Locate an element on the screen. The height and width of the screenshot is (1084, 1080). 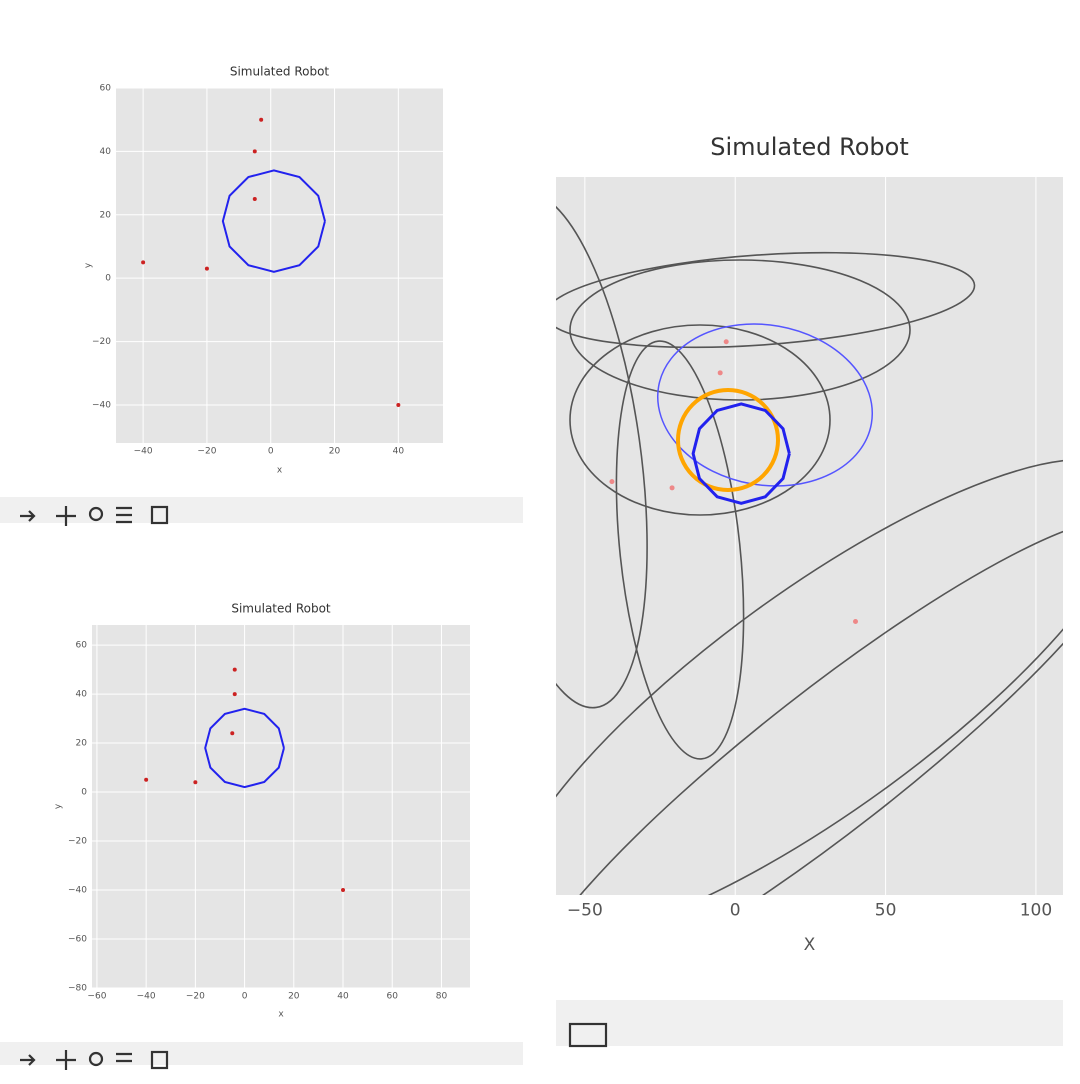
x-tick-label: 100 is located at coordinates (1036, 910).